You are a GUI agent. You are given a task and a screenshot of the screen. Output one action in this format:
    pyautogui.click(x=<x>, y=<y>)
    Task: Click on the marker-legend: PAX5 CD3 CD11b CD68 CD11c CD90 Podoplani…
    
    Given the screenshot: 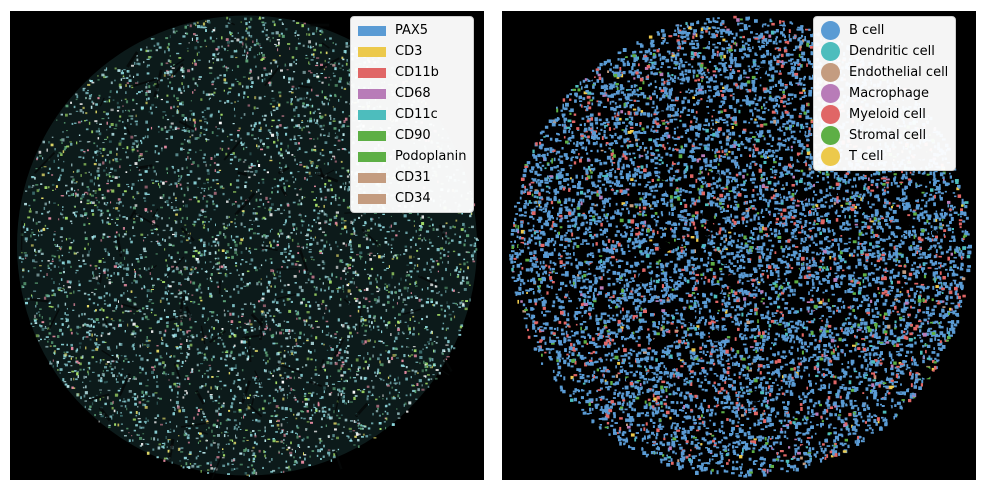 What is the action you would take?
    pyautogui.click(x=412, y=114)
    